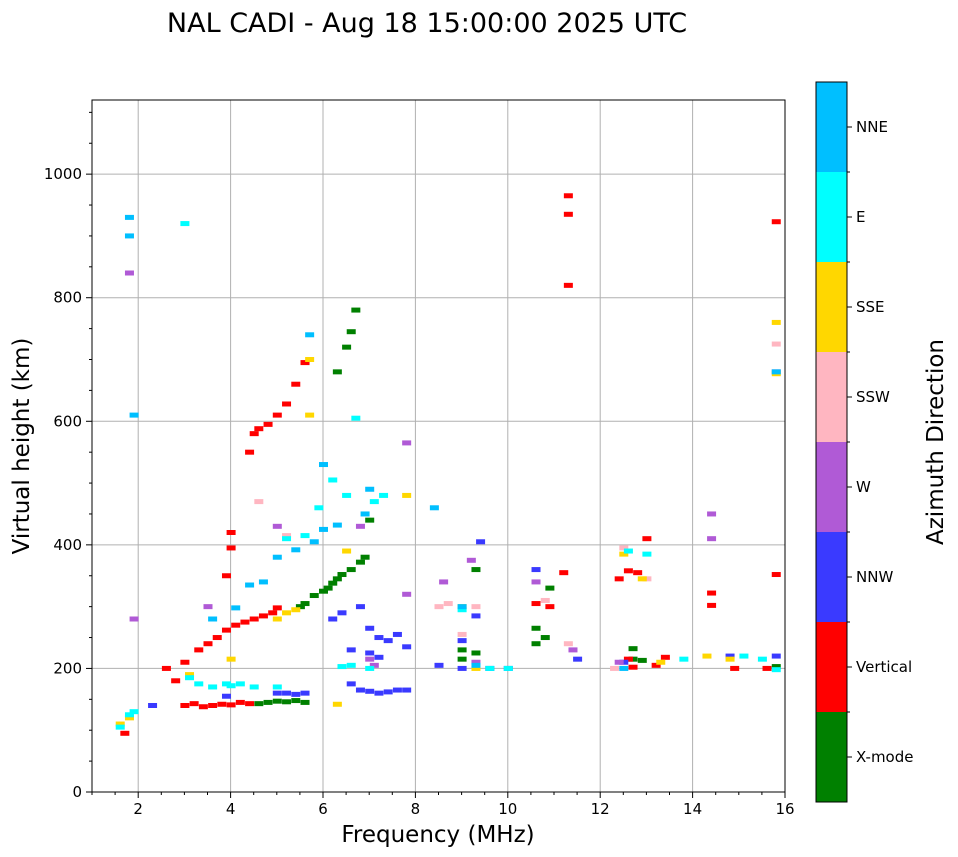  What do you see at coordinates (443, 805) in the screenshot?
I see `x-axis-ticks: 2 4 6 8 10 12 14 16` at bounding box center [443, 805].